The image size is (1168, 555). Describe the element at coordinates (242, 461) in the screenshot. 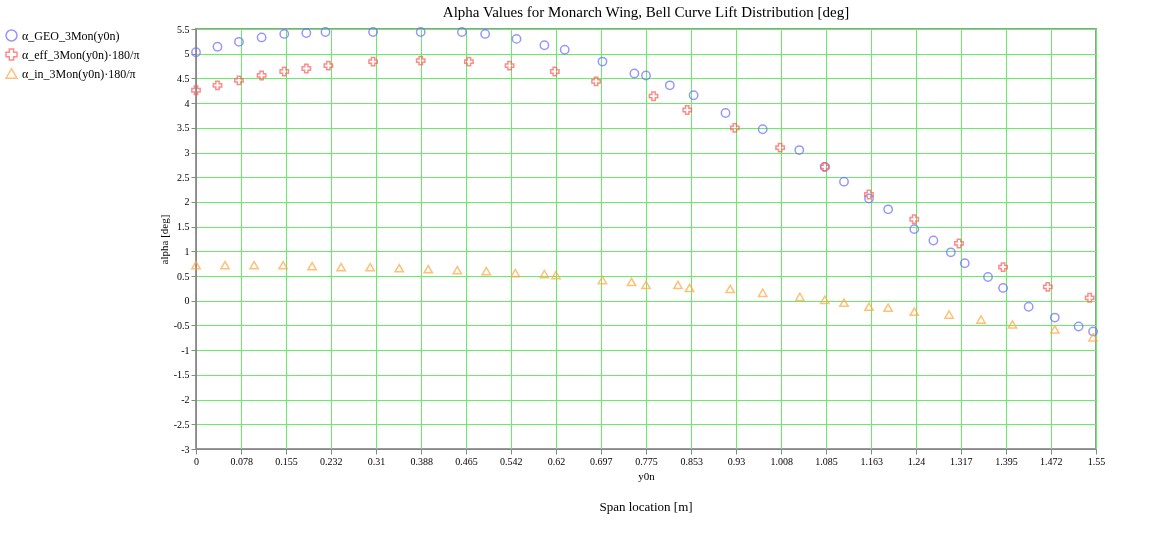

I see `x-tick-label: 0.078` at that location.